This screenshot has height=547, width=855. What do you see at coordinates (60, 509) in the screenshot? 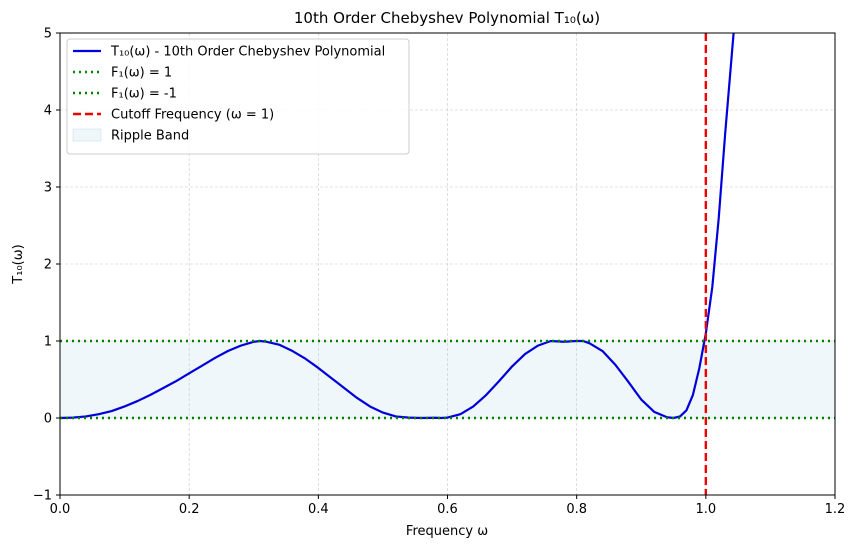
I see `x-tick-label: 0.0` at bounding box center [60, 509].